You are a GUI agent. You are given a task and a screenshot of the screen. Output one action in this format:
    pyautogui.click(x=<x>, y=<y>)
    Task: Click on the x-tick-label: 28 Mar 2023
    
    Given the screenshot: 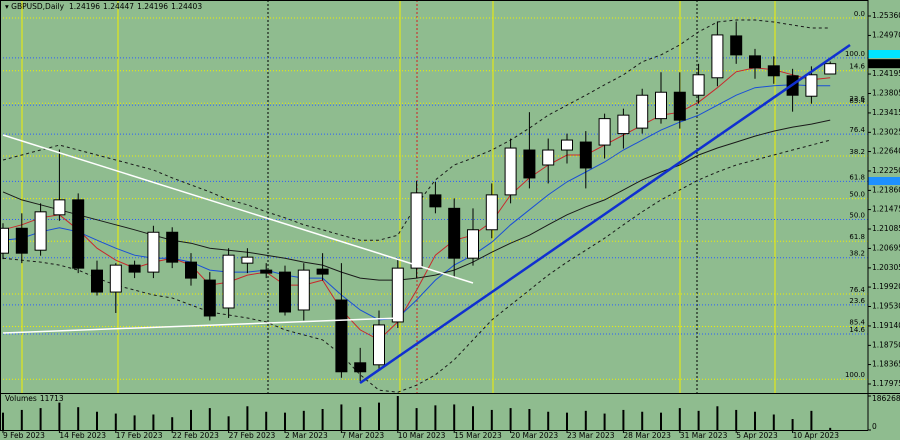 What is the action you would take?
    pyautogui.click(x=647, y=435)
    